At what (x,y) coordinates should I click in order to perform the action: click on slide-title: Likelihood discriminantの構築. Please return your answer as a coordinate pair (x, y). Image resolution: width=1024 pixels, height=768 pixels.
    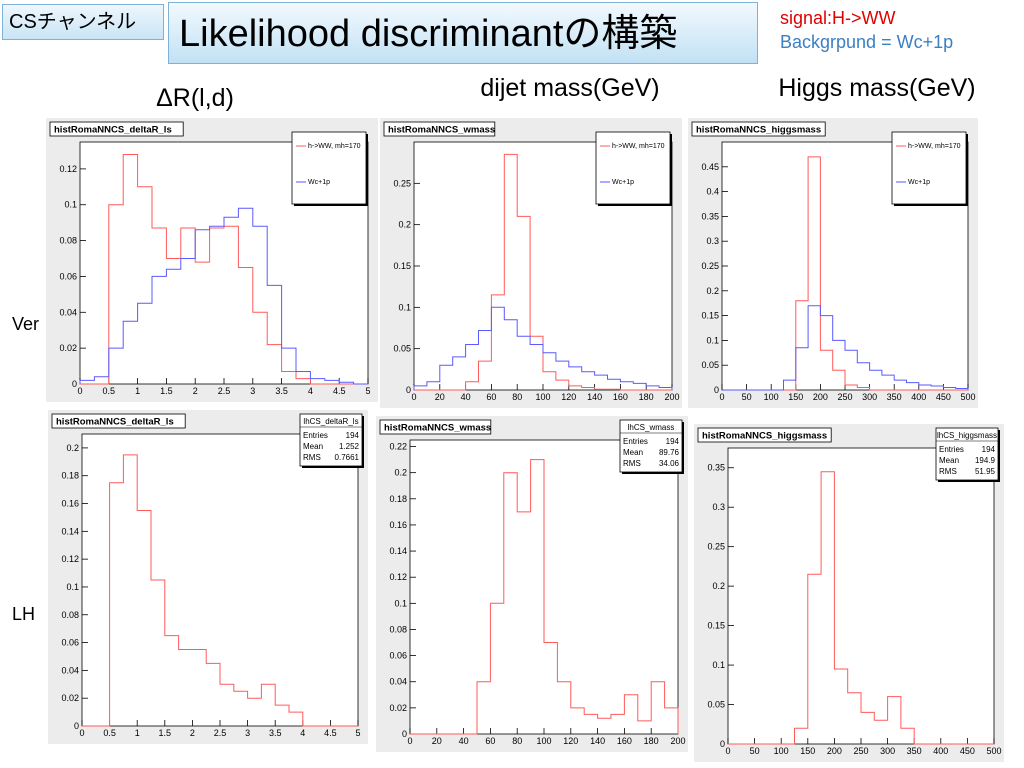
    Looking at the image, I should click on (463, 33).